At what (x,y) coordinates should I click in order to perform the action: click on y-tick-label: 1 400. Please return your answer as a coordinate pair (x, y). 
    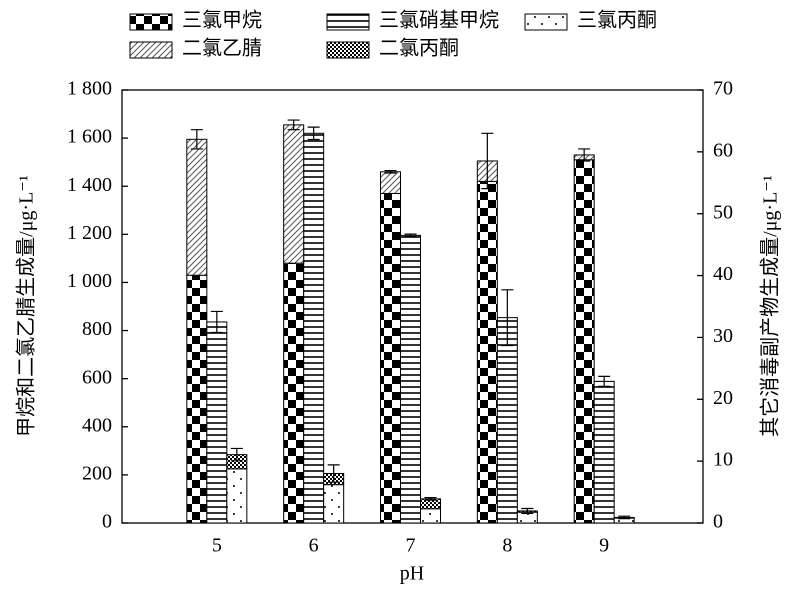
    Looking at the image, I should click on (89, 185).